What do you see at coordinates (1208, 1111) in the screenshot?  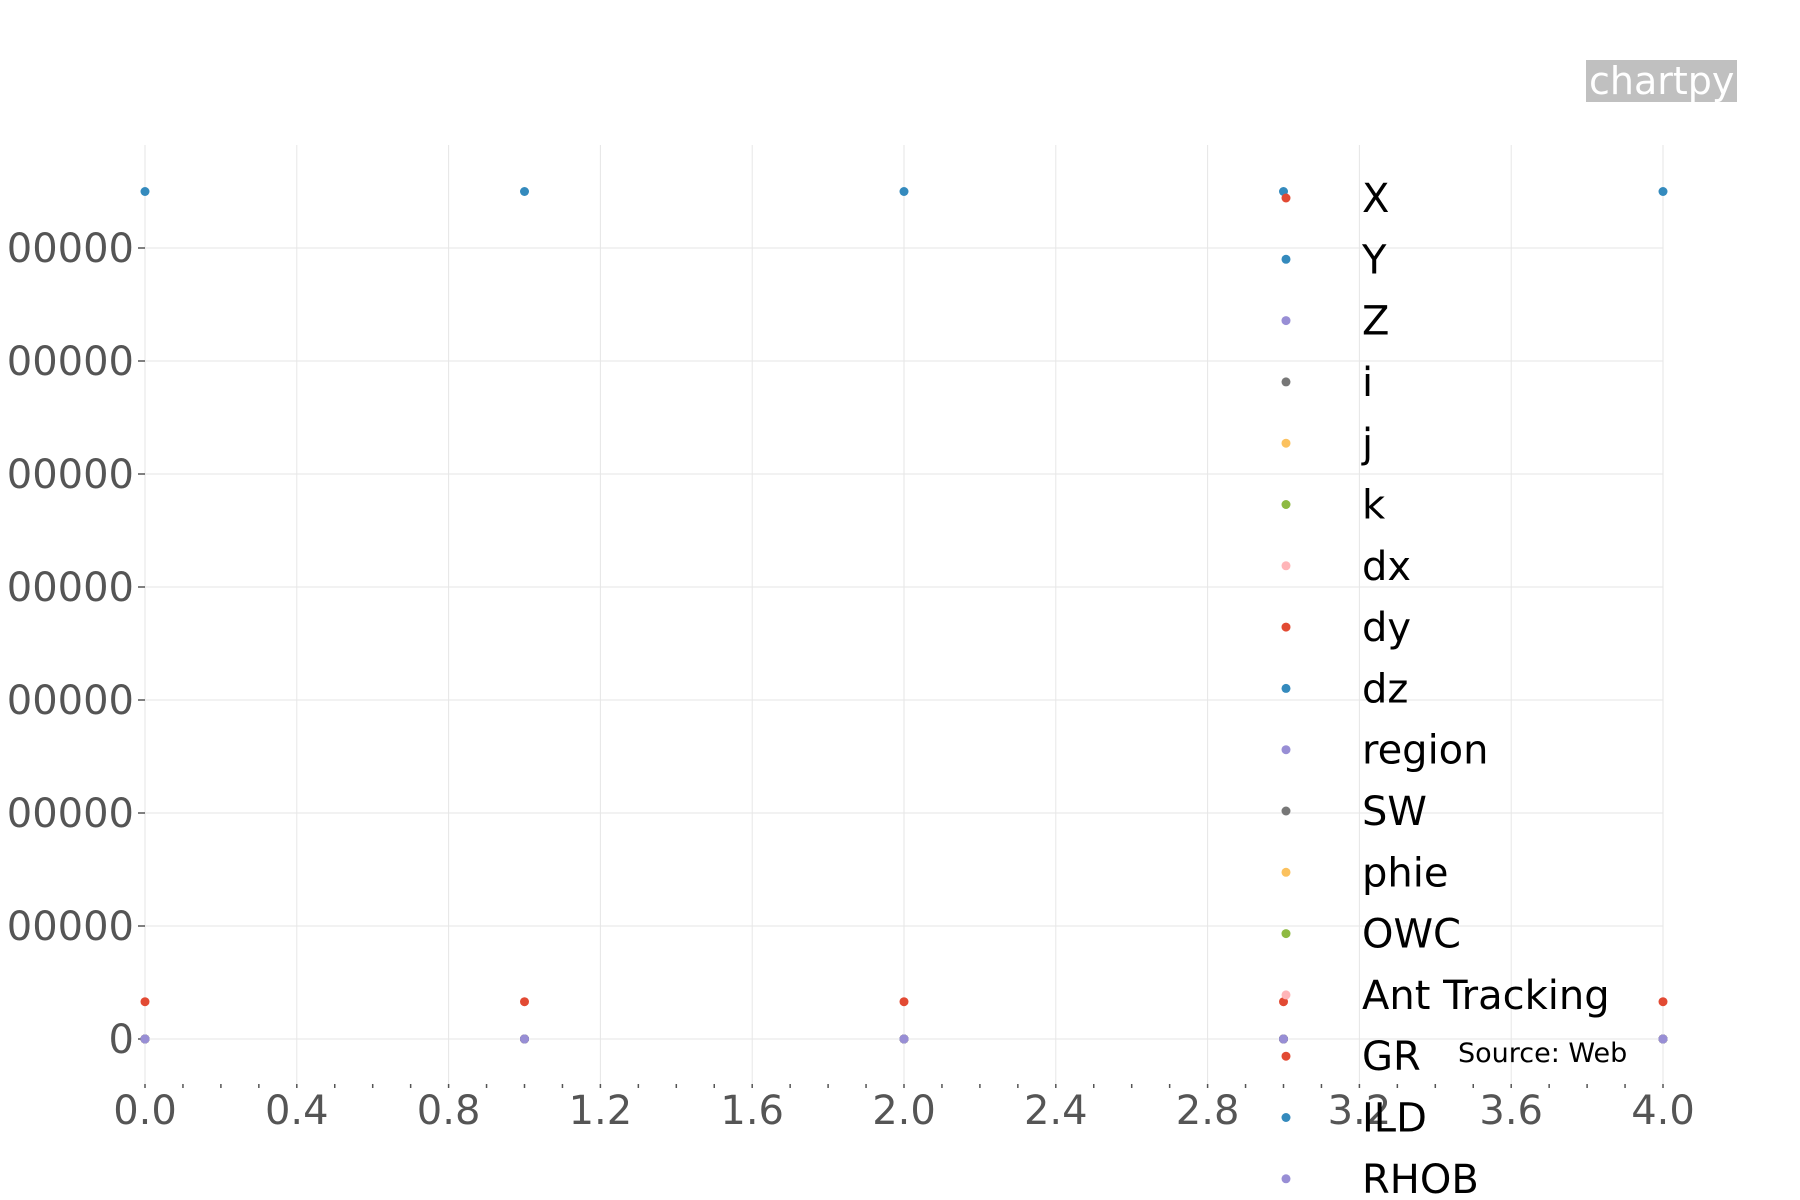 I see `x-tick-label: 2.8` at bounding box center [1208, 1111].